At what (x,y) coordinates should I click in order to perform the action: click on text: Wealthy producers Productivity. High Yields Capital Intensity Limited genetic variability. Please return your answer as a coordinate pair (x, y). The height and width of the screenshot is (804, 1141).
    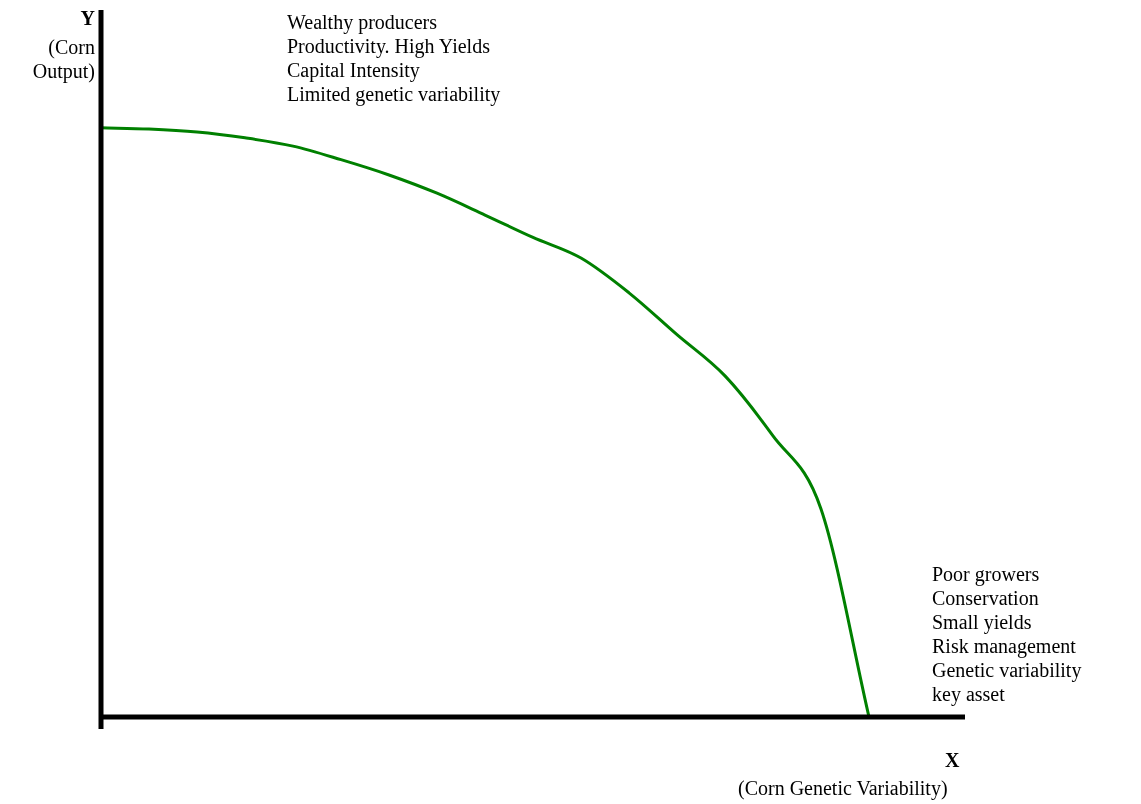
    Looking at the image, I should click on (394, 58).